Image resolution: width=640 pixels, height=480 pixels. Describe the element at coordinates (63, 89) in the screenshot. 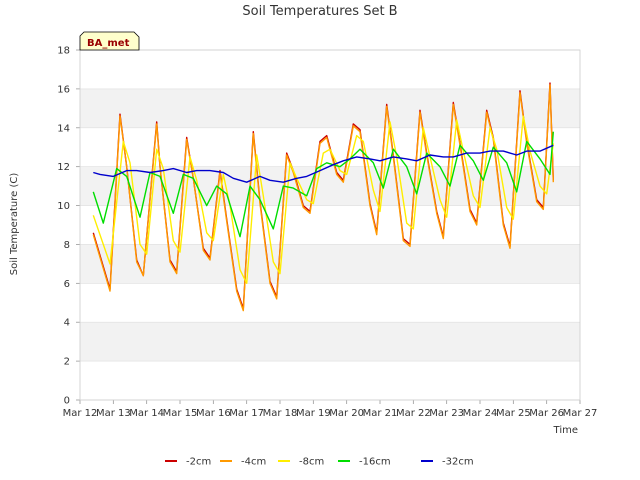

I see `y-tick-label: 16` at that location.